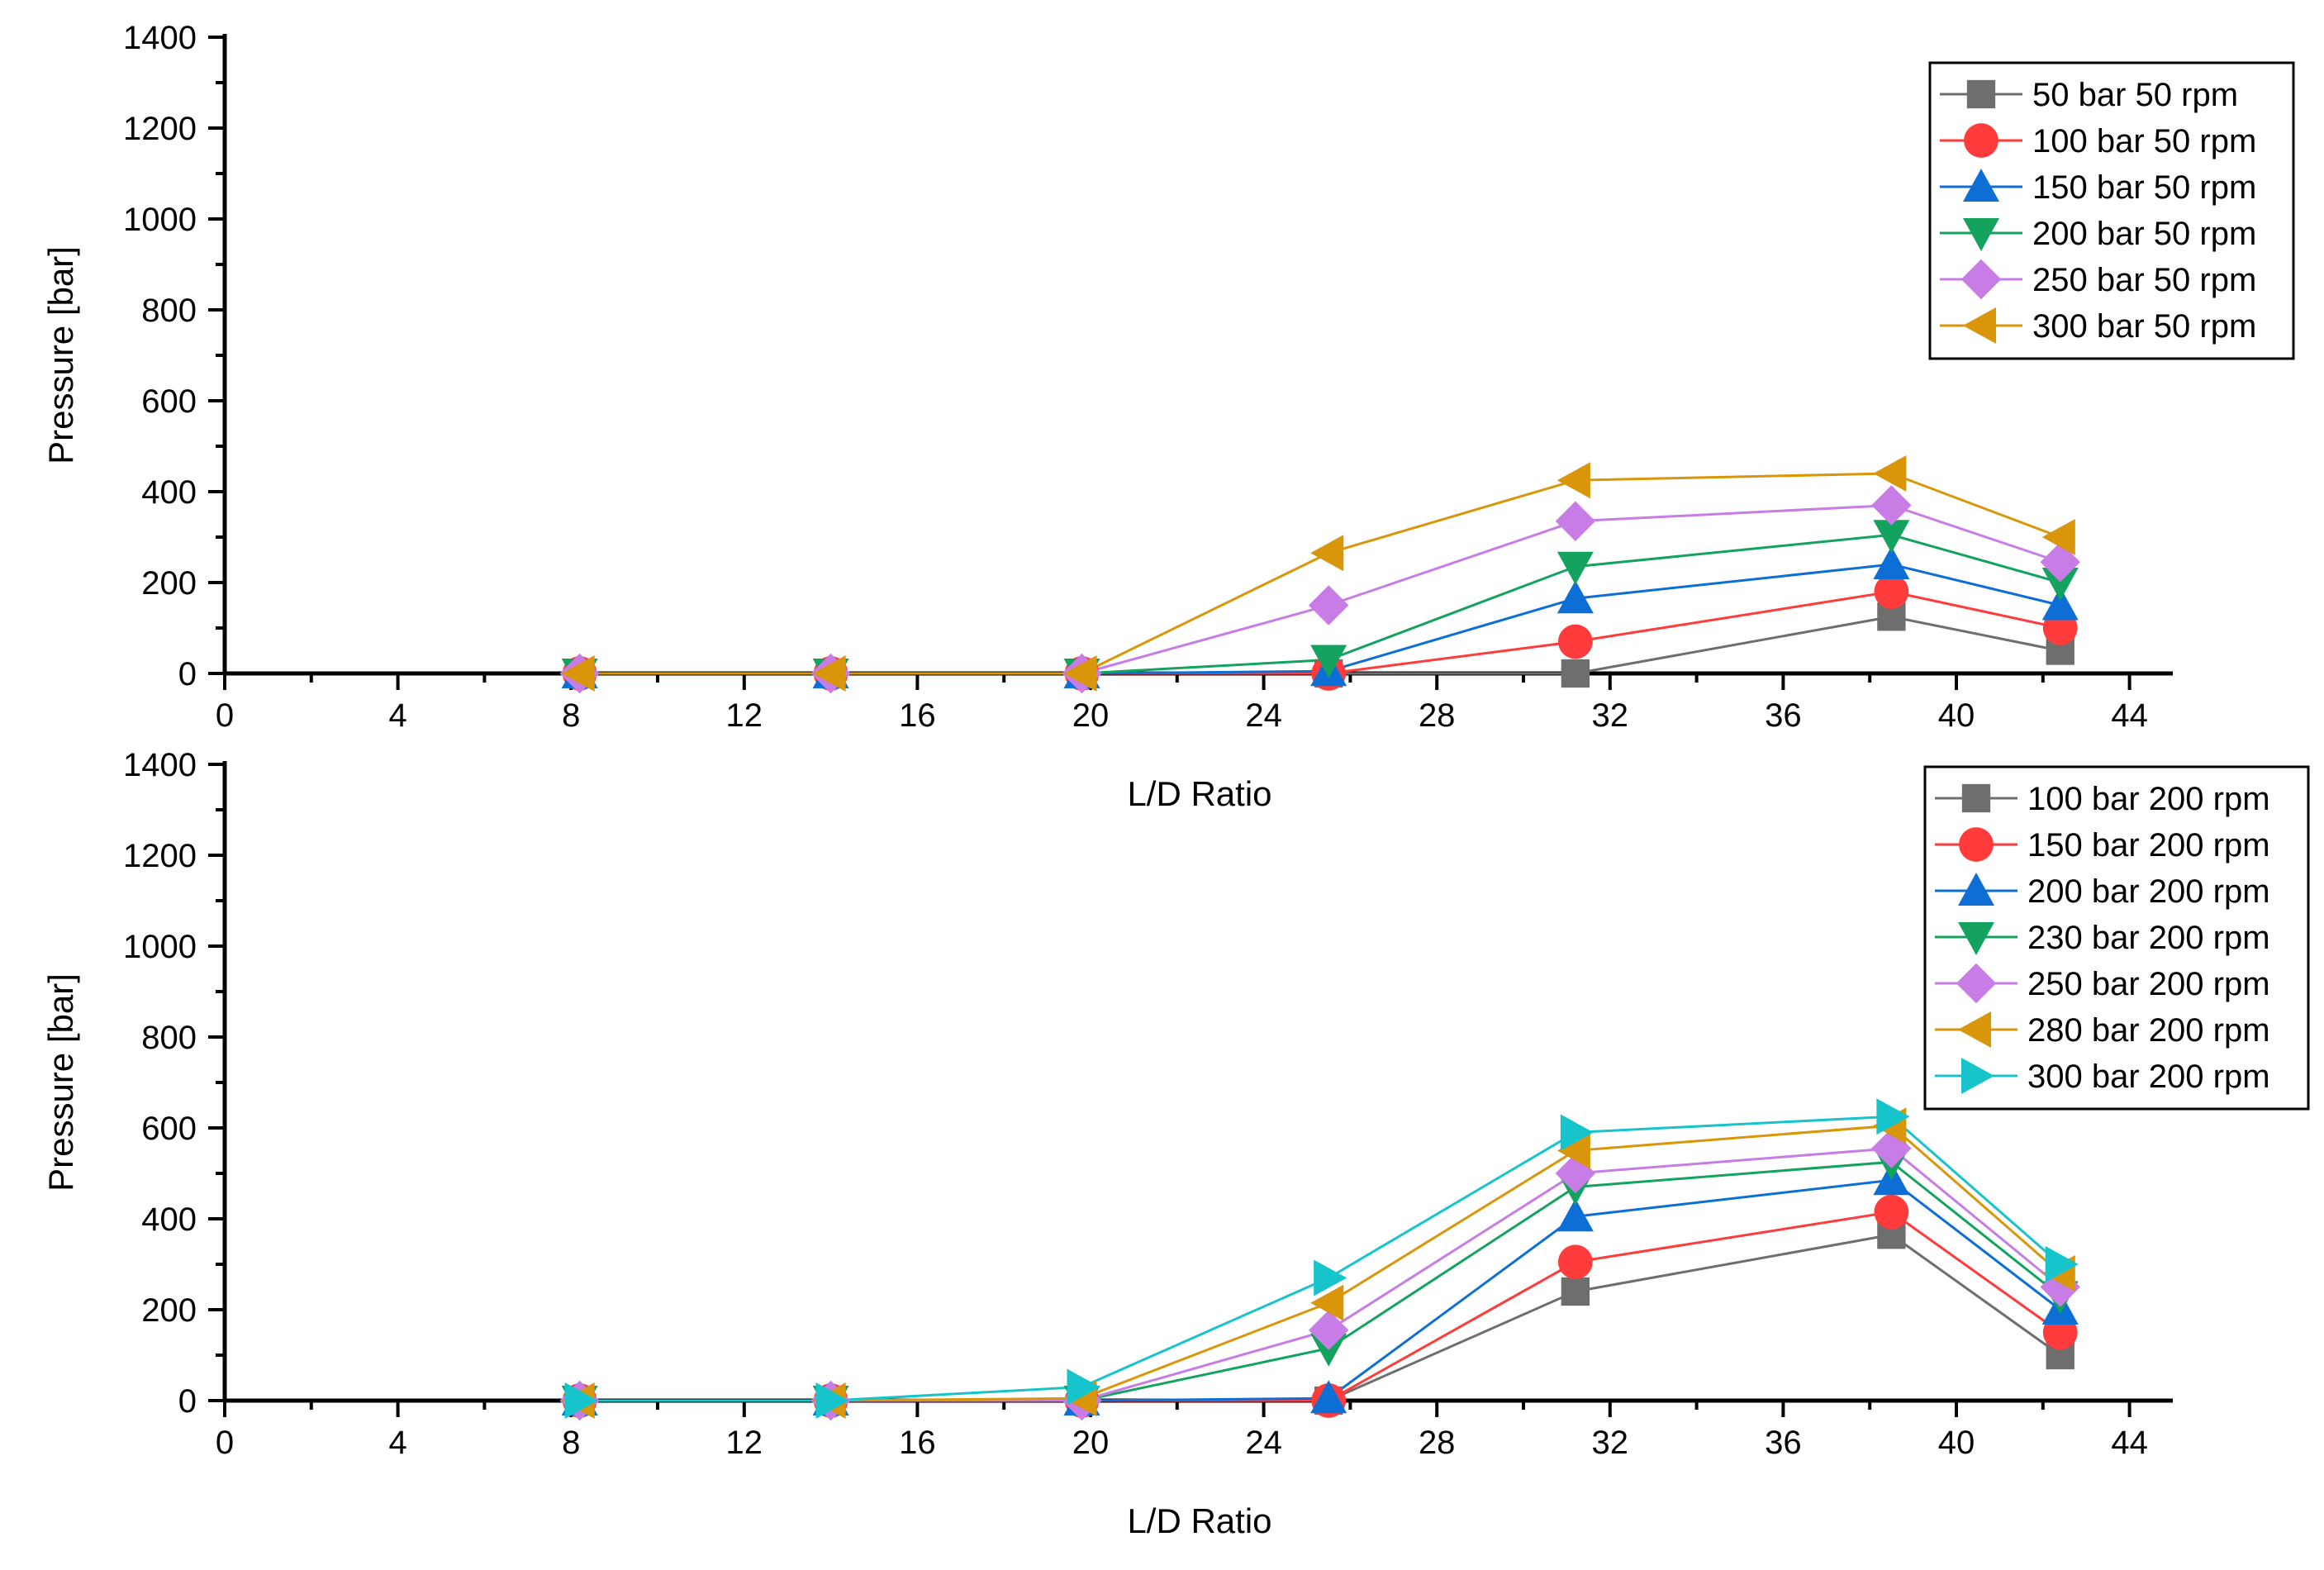 This screenshot has width=2324, height=1570. Describe the element at coordinates (2144, 141) in the screenshot. I see `legend-label: 100 bar 50 rpm` at that location.